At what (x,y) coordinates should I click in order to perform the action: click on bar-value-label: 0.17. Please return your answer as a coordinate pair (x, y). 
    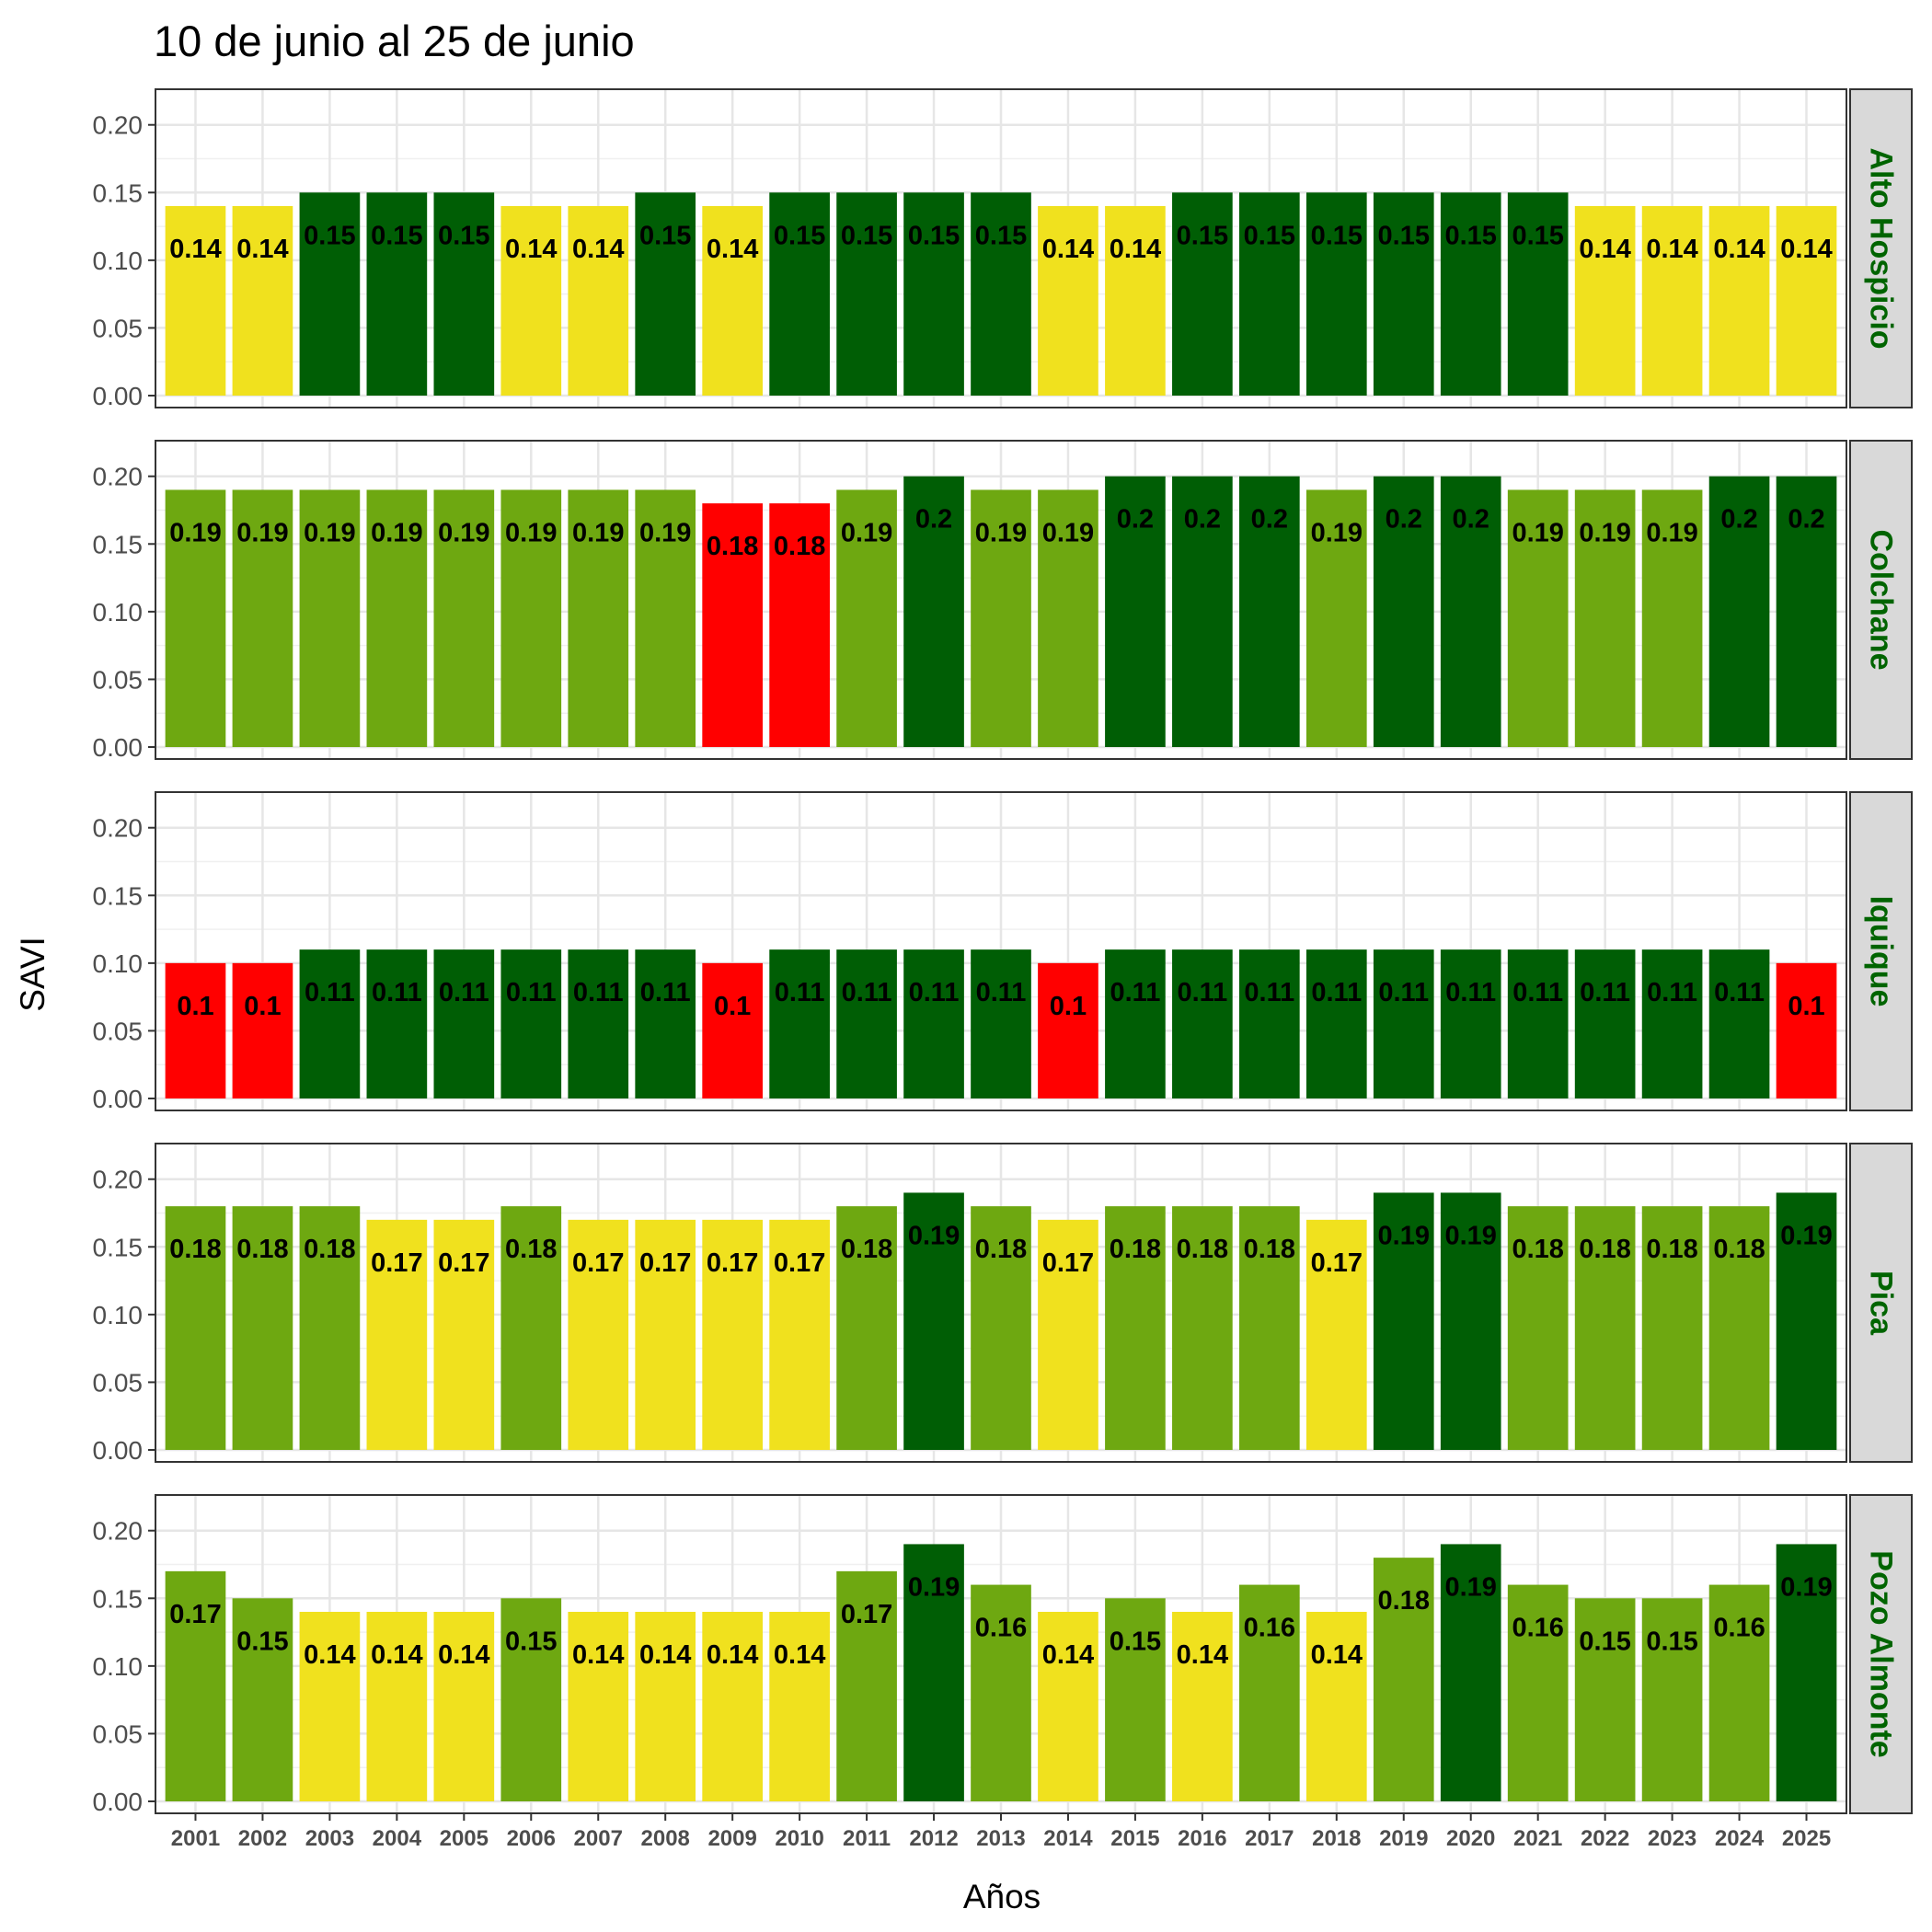
    Looking at the image, I should click on (195, 1614).